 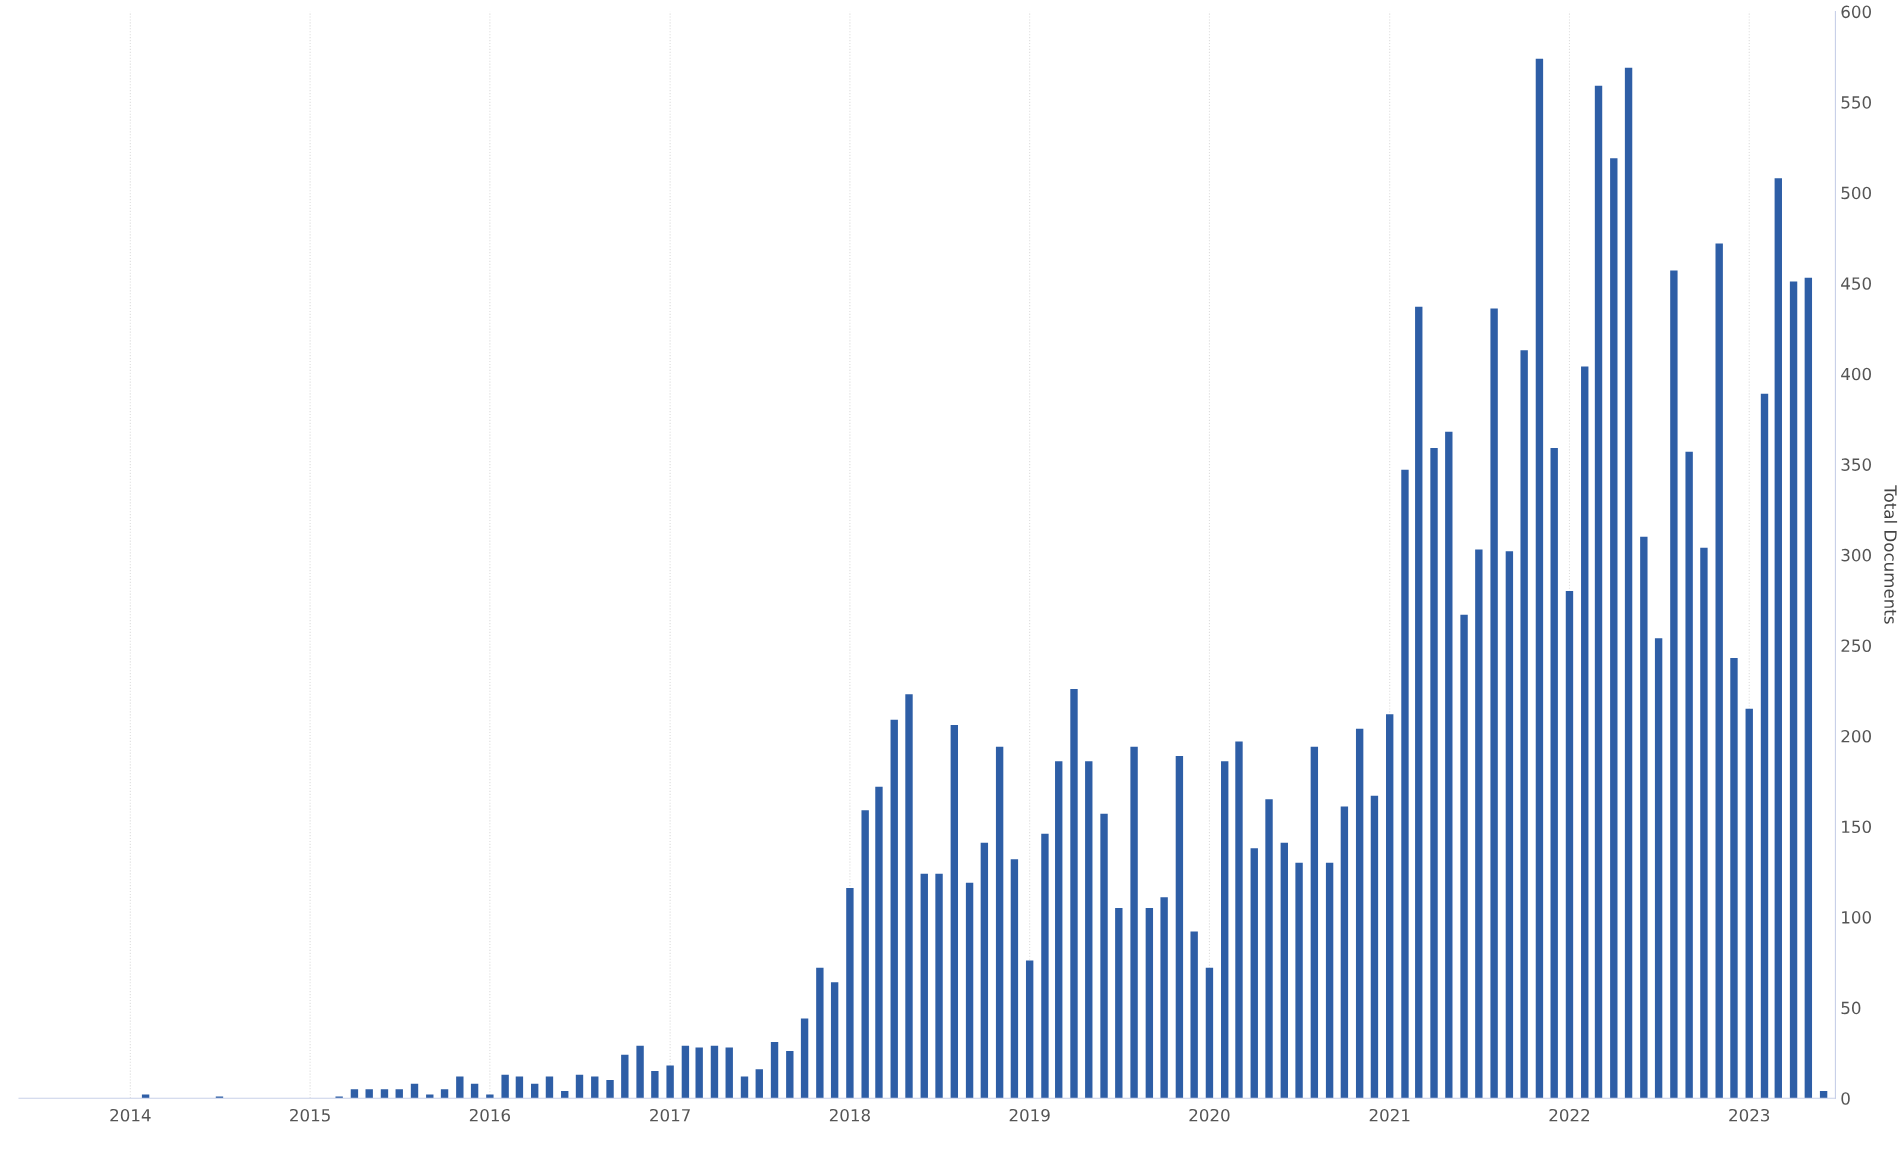 I want to click on y-tick-label: 50, so click(x=1851, y=1008).